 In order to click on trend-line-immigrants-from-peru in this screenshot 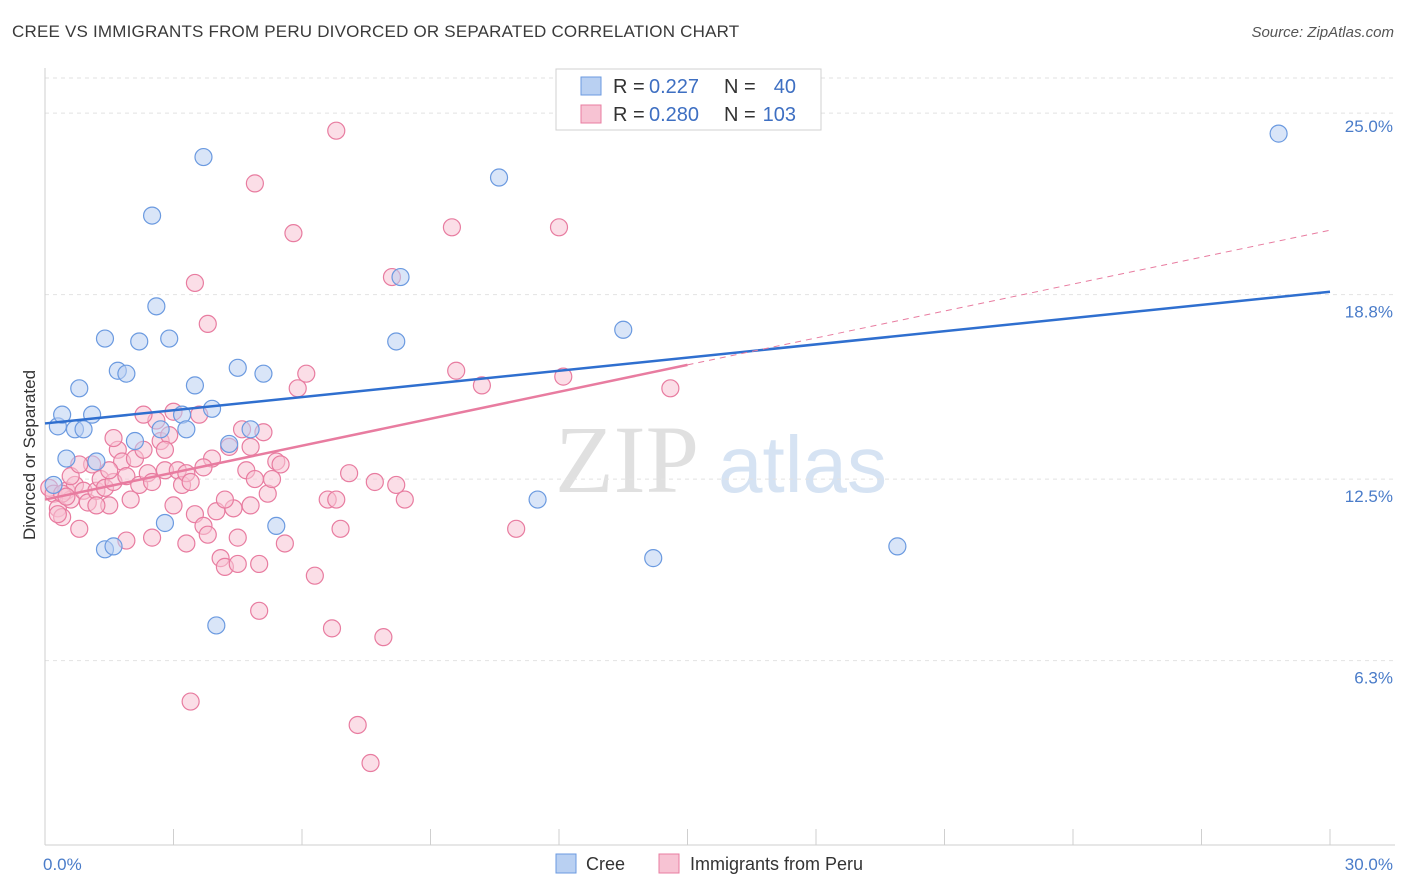, I will do `click(366, 432)`.